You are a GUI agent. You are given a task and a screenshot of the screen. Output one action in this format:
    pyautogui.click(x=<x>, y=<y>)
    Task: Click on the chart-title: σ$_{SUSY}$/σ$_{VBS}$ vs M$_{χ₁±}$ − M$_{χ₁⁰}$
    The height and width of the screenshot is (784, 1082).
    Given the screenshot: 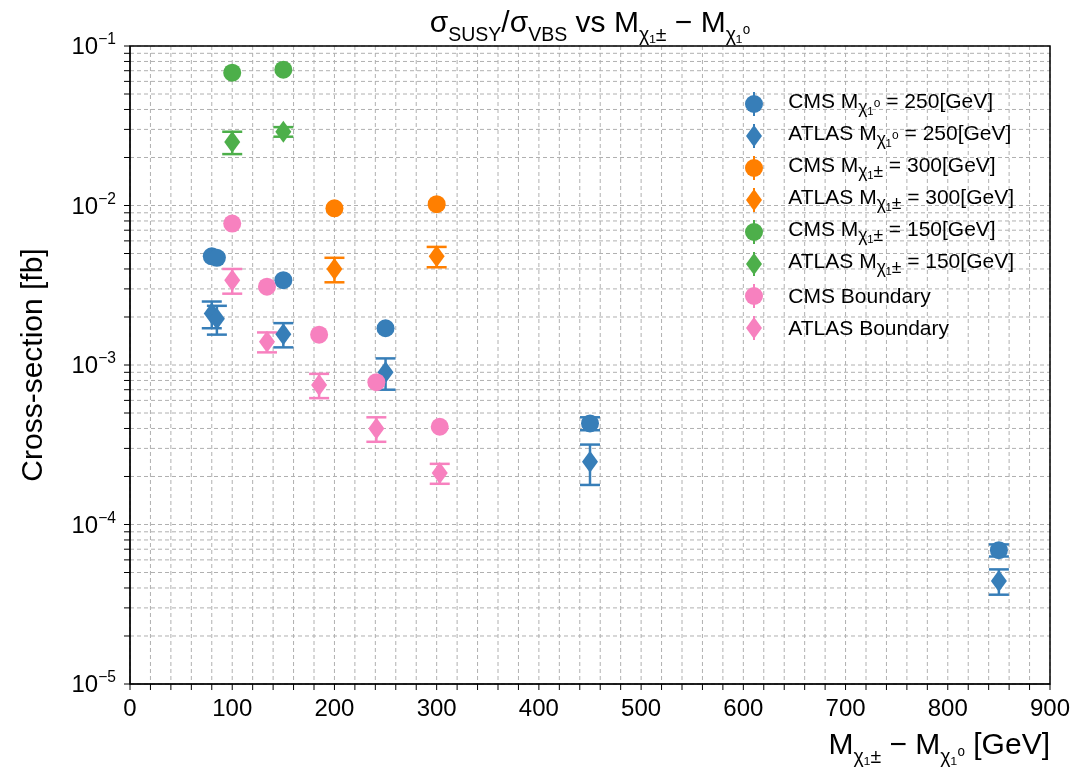 What is the action you would take?
    pyautogui.click(x=590, y=25)
    